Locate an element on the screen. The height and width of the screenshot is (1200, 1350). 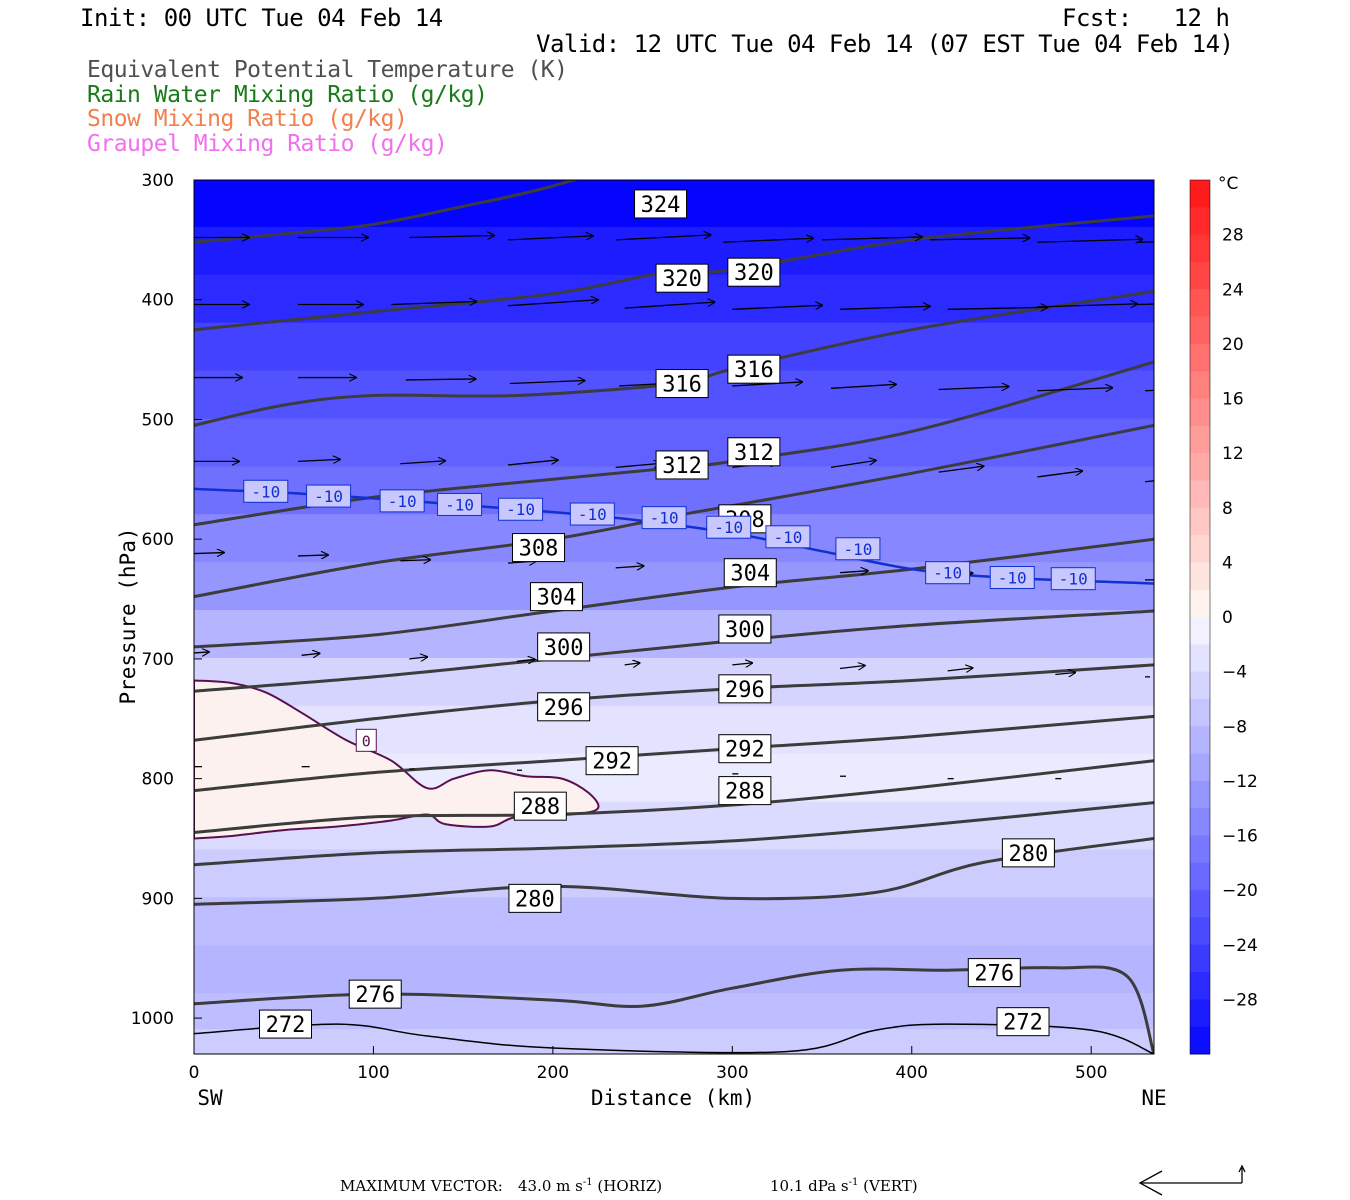
colorbar: 28 24 20 16 12 8 4 0 −4 −8 −12 −16 −20 −24 −28 is located at coordinates (1223, 617).